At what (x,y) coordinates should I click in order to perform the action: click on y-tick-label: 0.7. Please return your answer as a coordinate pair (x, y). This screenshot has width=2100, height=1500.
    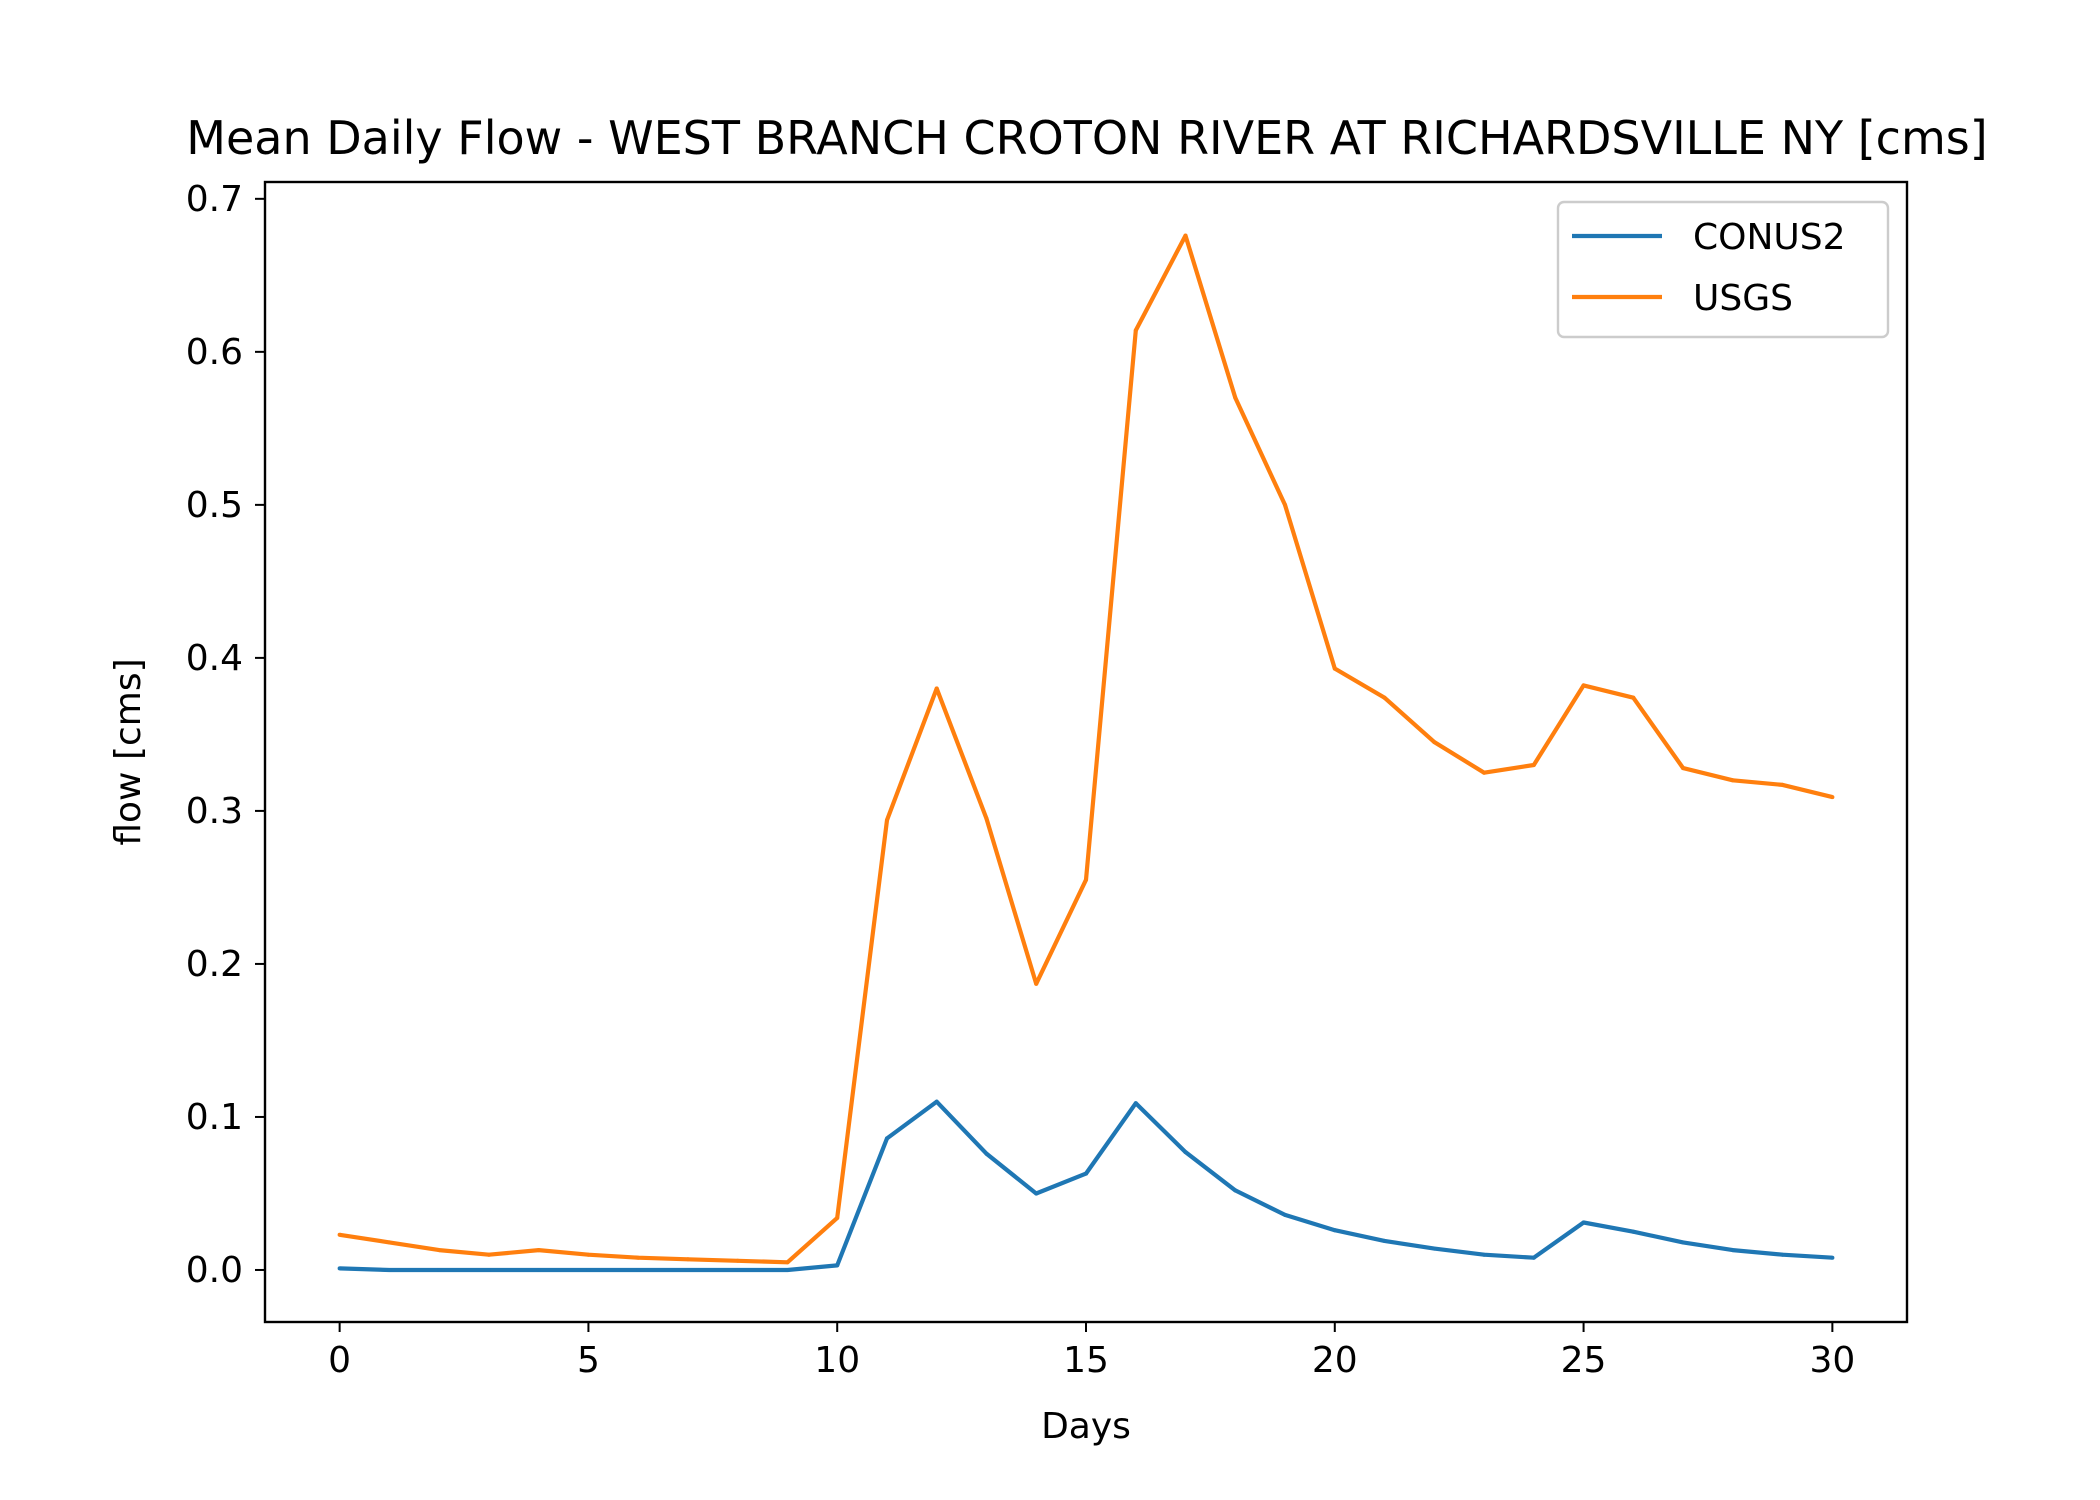
    Looking at the image, I should click on (214, 199).